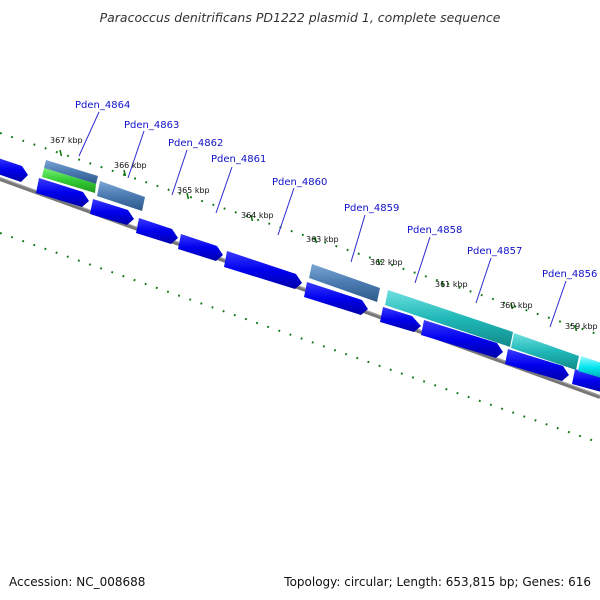 The width and height of the screenshot is (600, 600). Describe the element at coordinates (151, 125) in the screenshot. I see `gene-label: Pden_4863` at that location.